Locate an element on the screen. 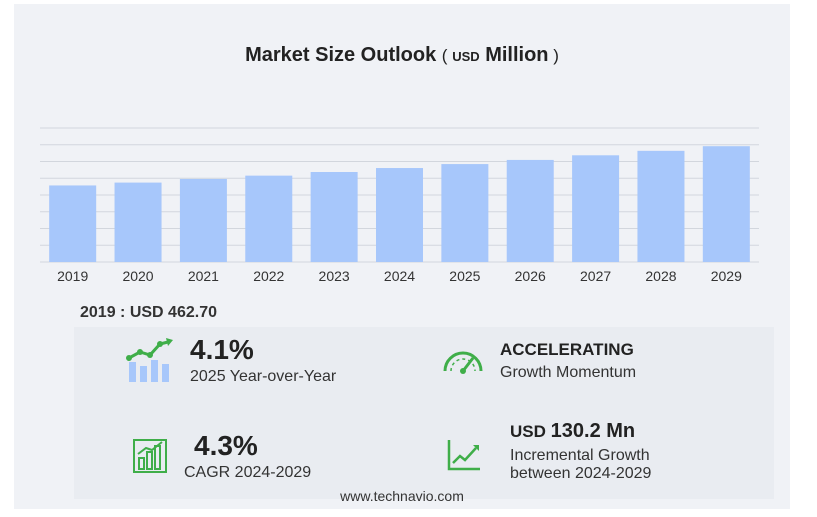 Image resolution: width=817 pixels, height=517 pixels. kpi-cagr: 4.3% CAGR 2024-2029 is located at coordinates (247, 456).